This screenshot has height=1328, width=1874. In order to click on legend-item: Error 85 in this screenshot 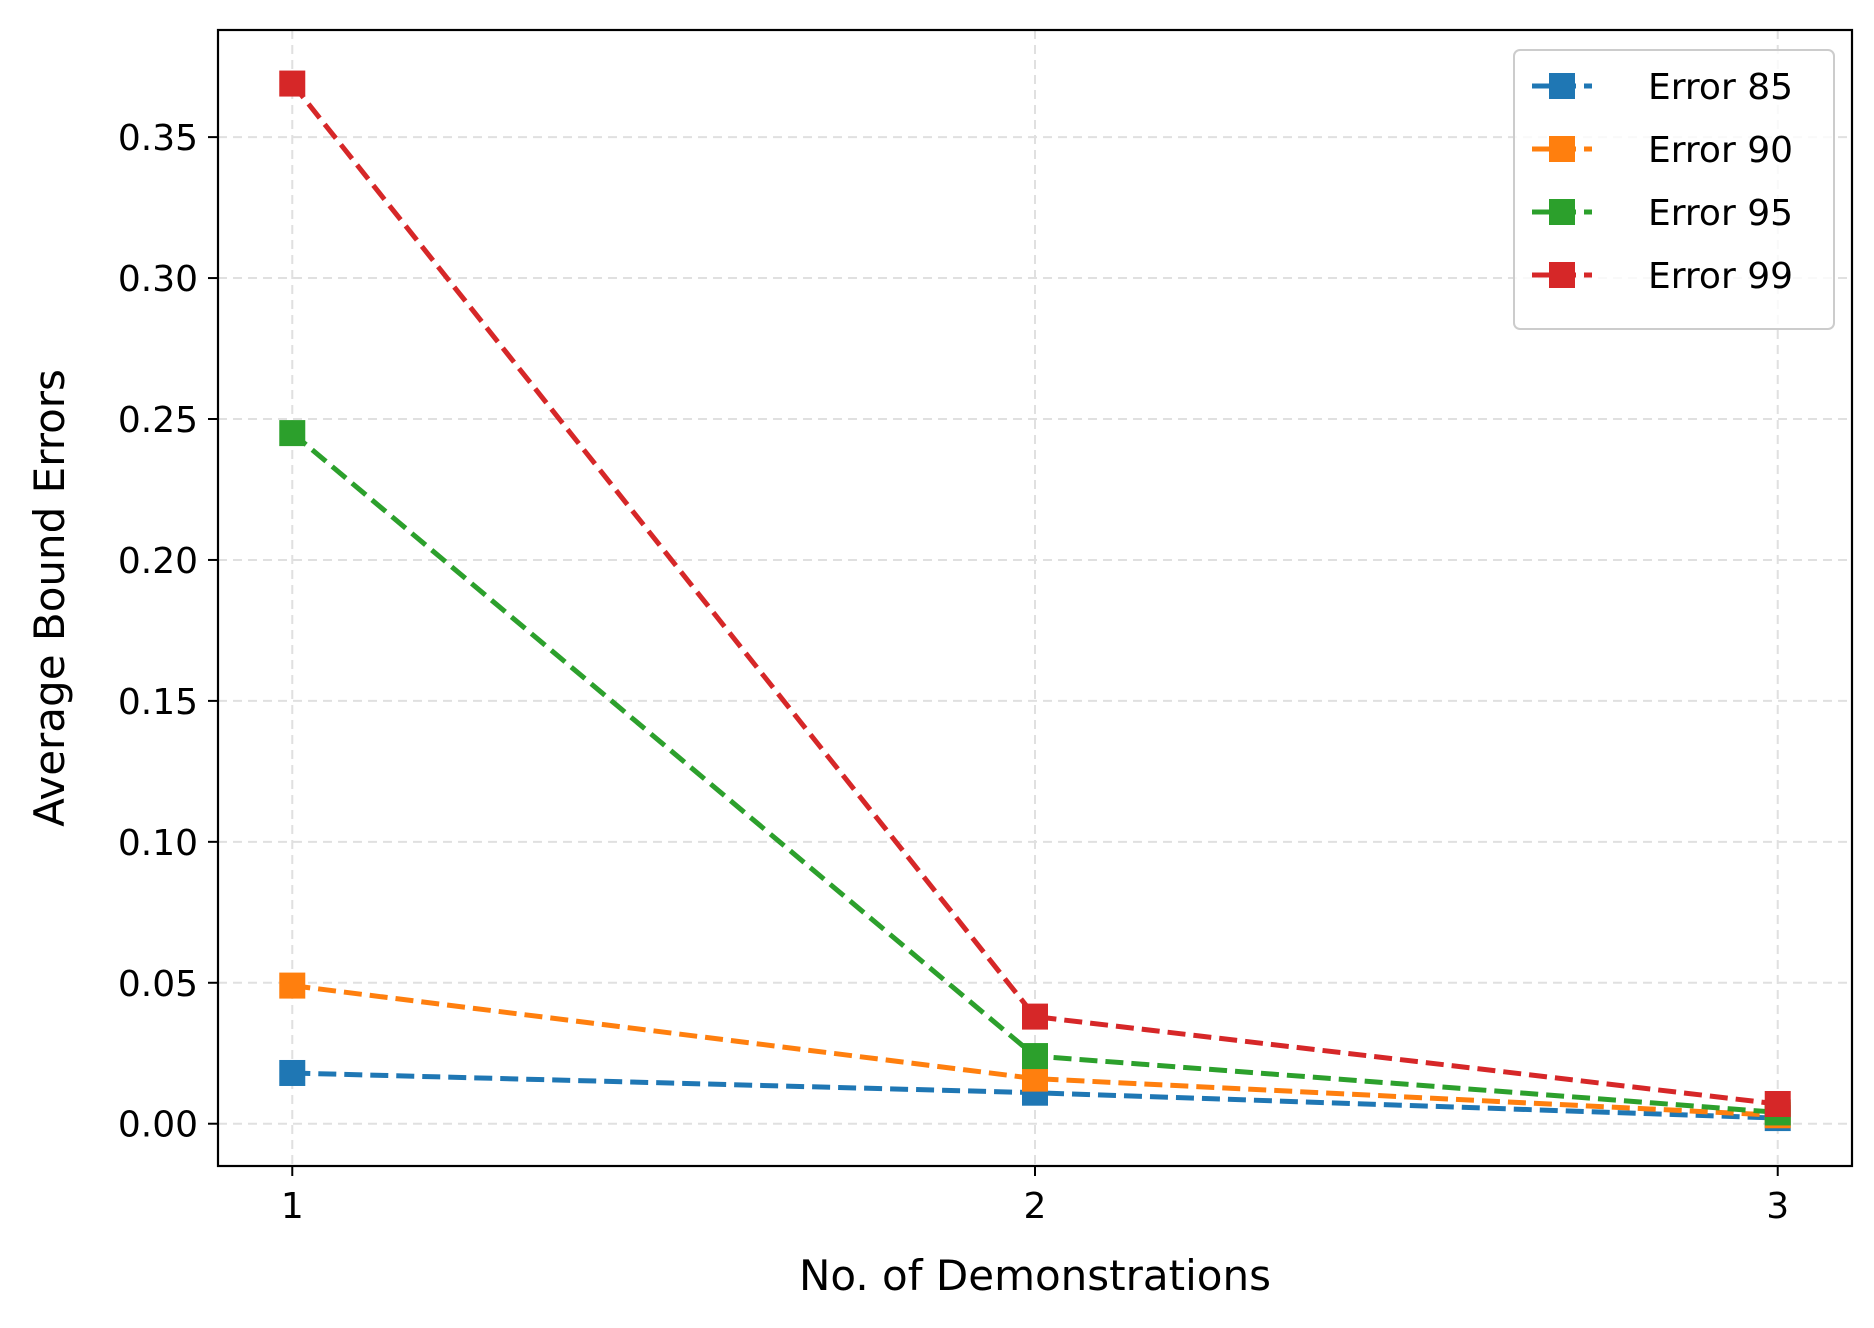, I will do `click(1662, 87)`.